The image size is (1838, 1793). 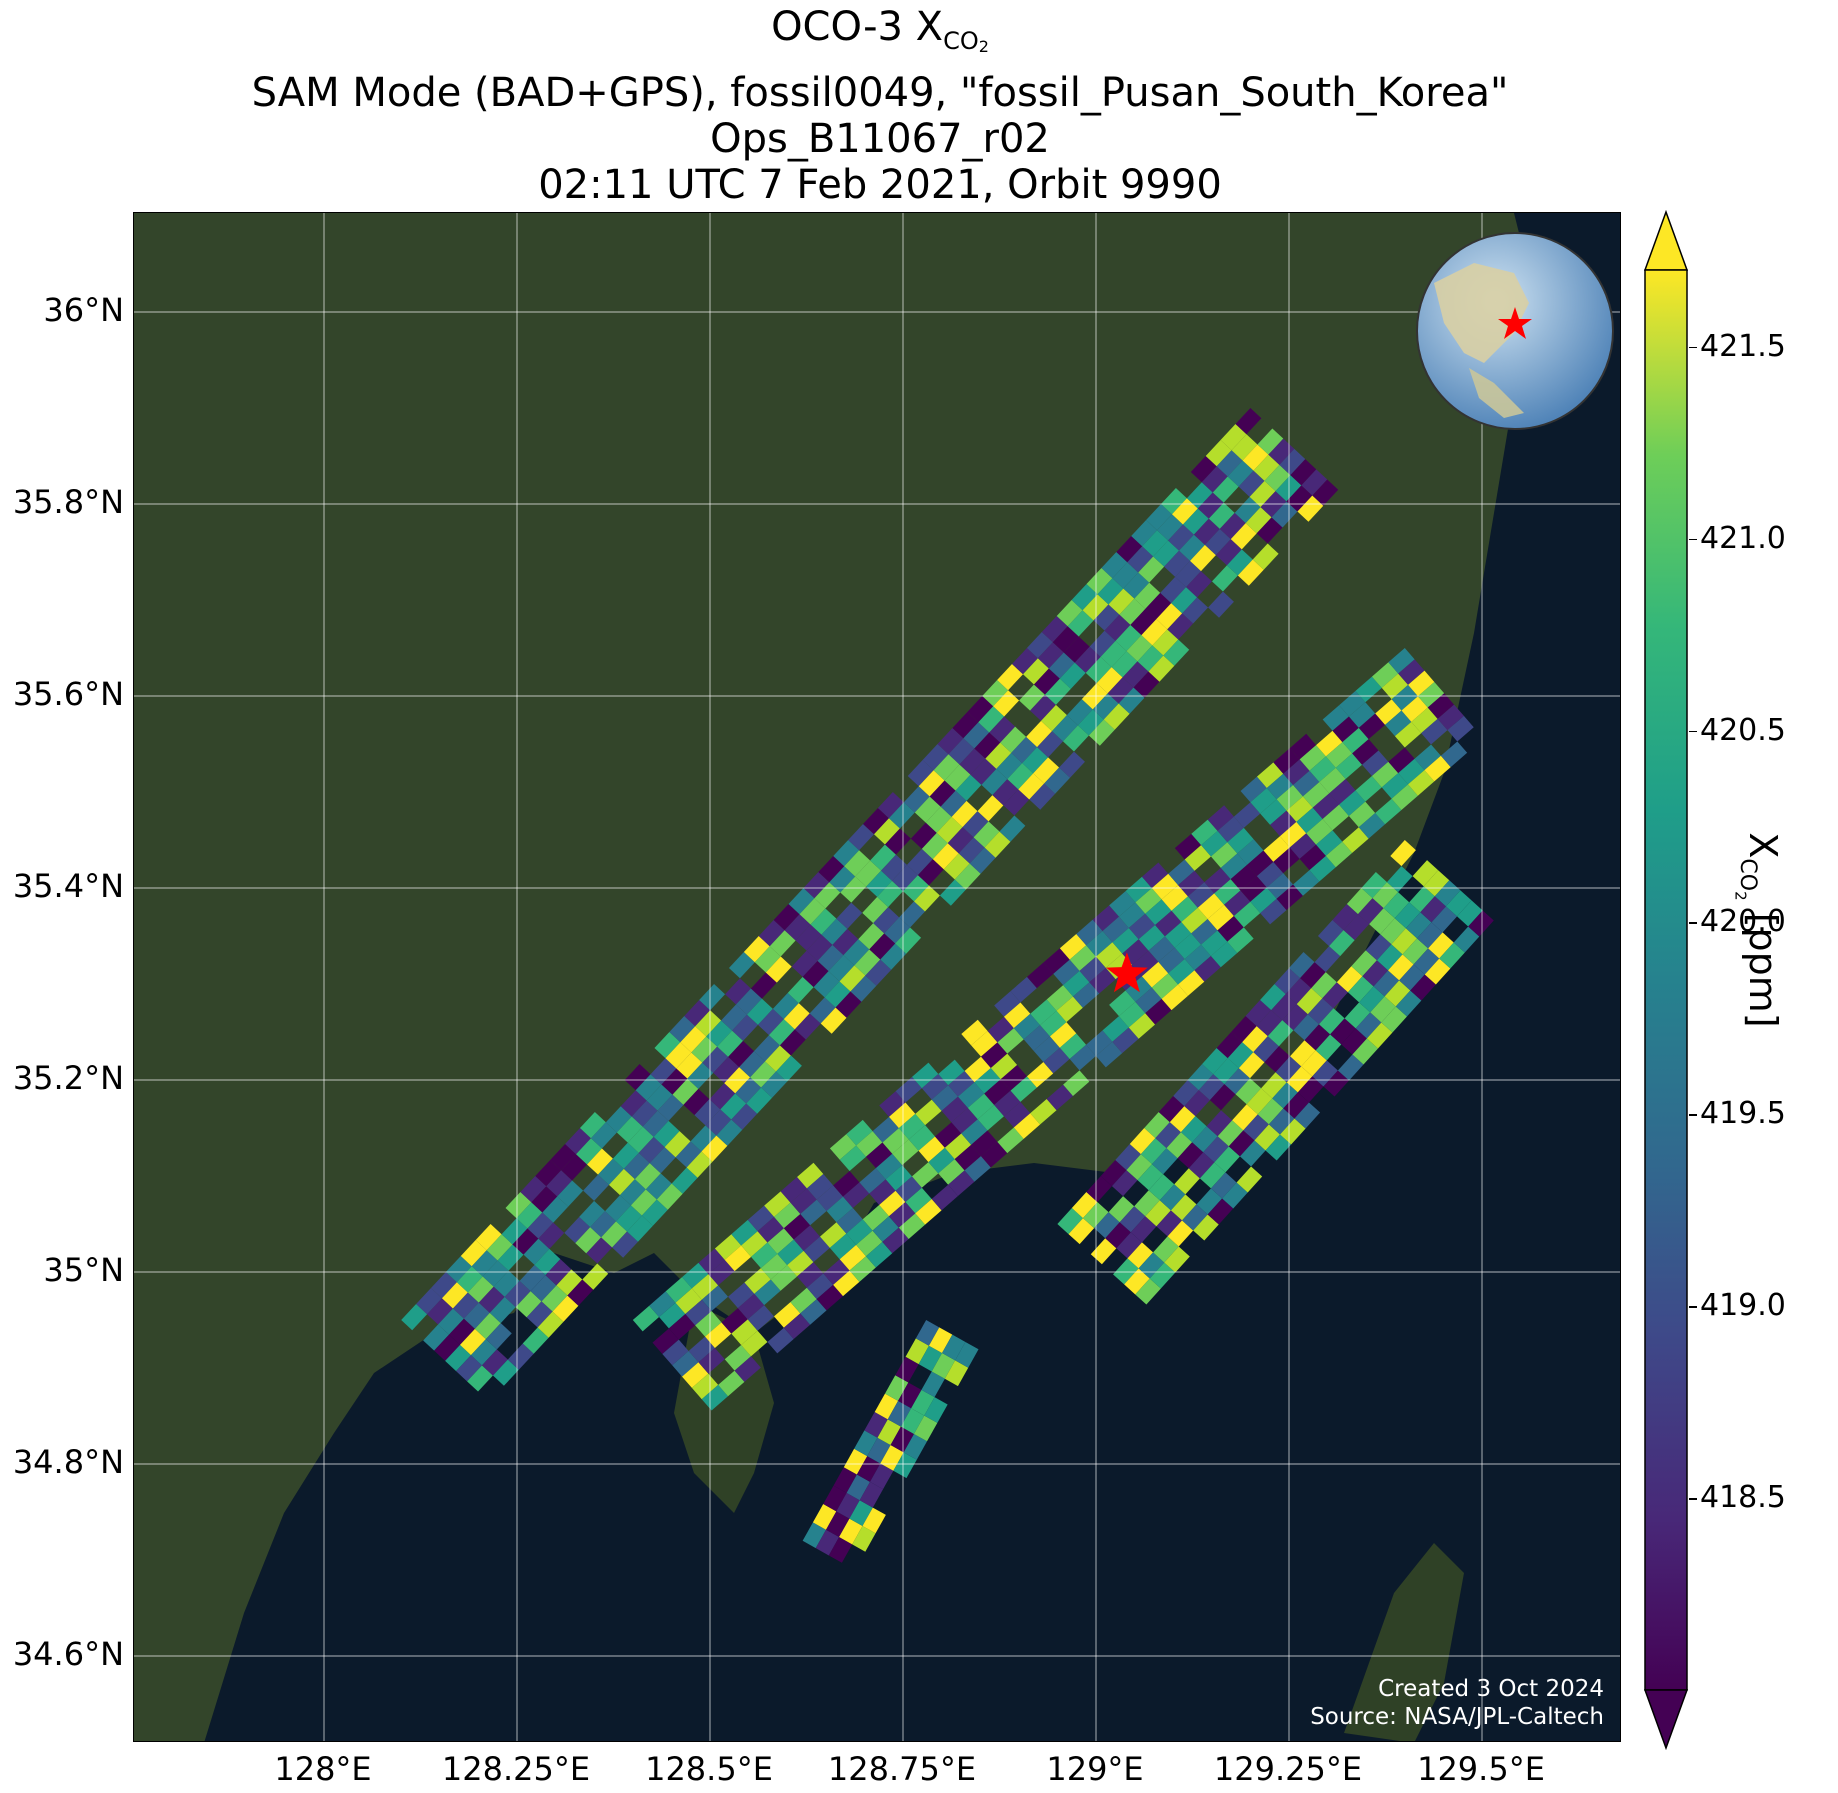 What do you see at coordinates (83, 310) in the screenshot?
I see `lat-tick-label: 36°N` at bounding box center [83, 310].